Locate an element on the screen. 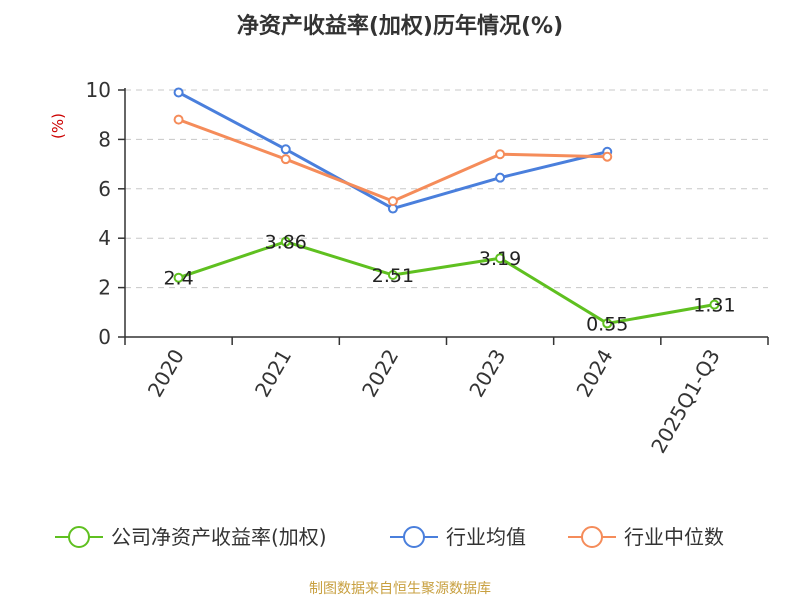  point-s1-2020 is located at coordinates (178, 92).